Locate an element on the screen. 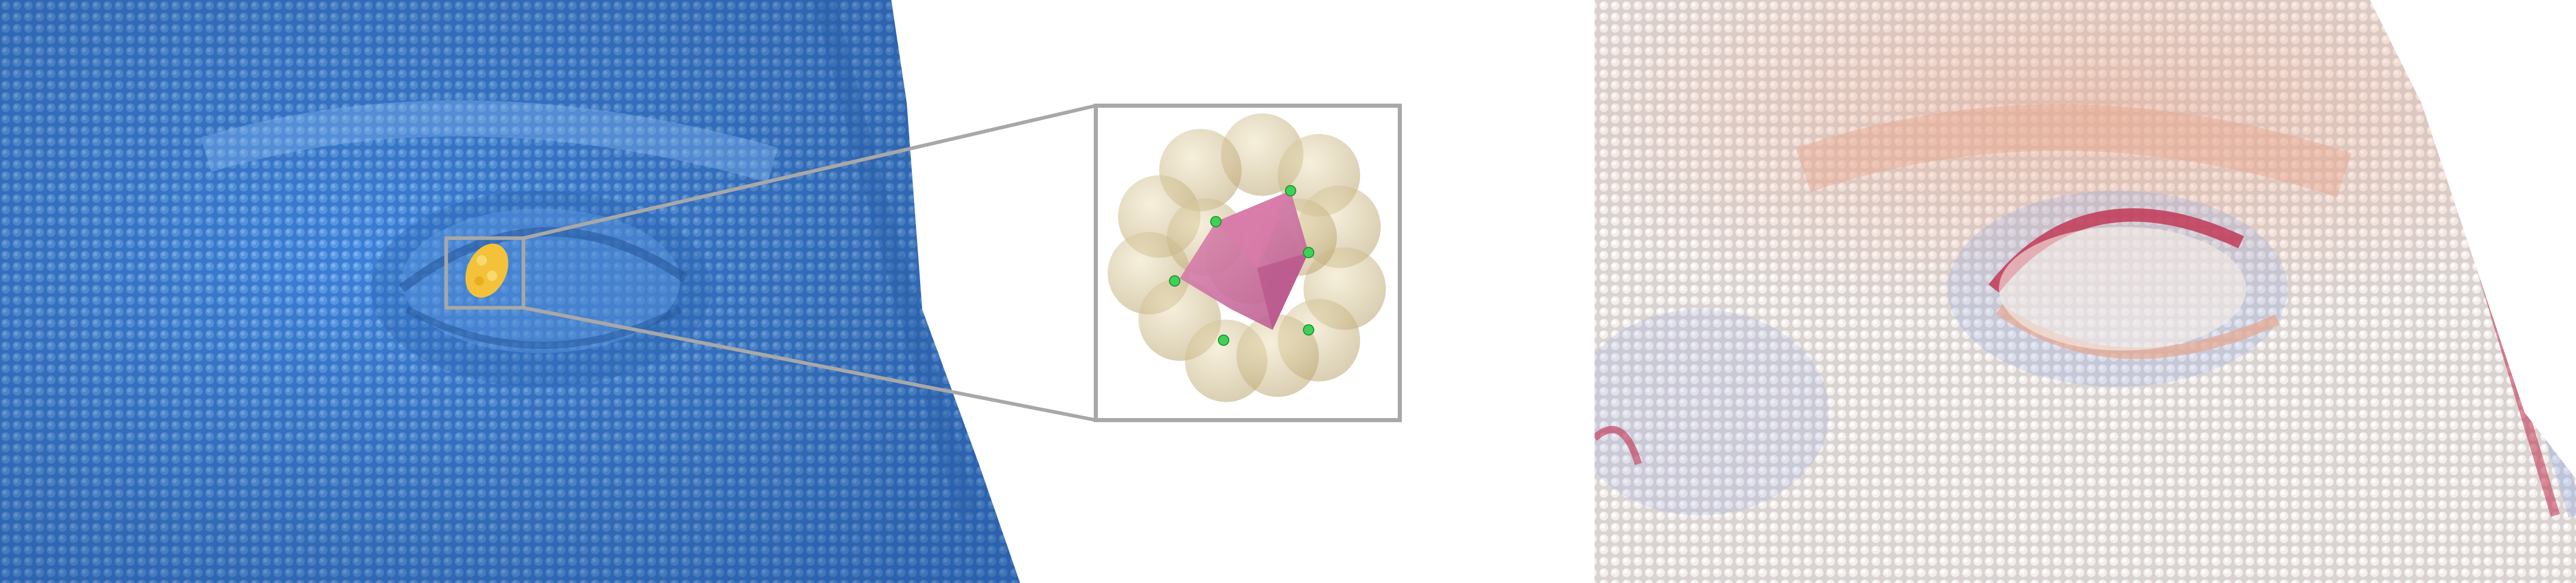 The height and width of the screenshot is (583, 2576). inset-panel is located at coordinates (1248, 263).